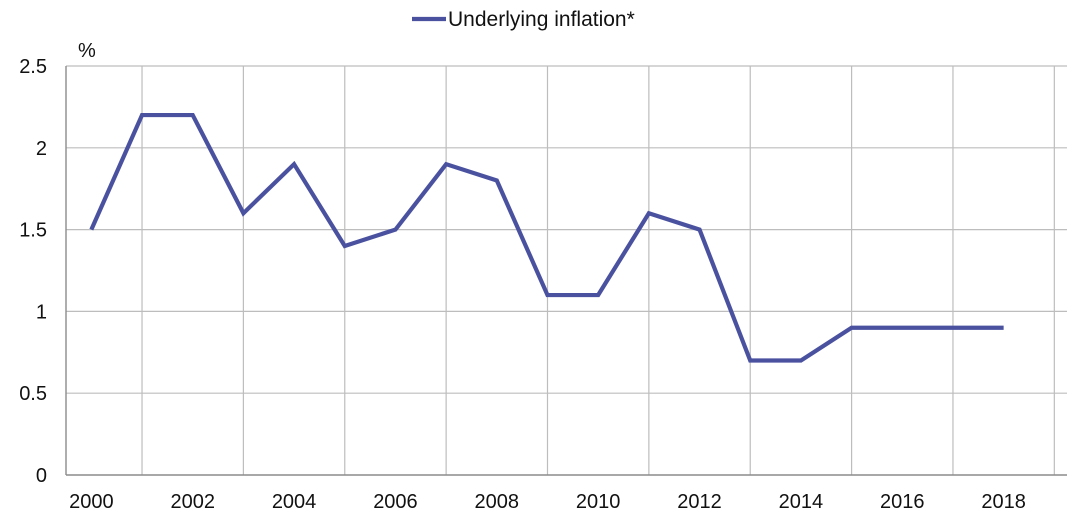 This screenshot has width=1083, height=517. I want to click on y-tick-label: 0, so click(41, 476).